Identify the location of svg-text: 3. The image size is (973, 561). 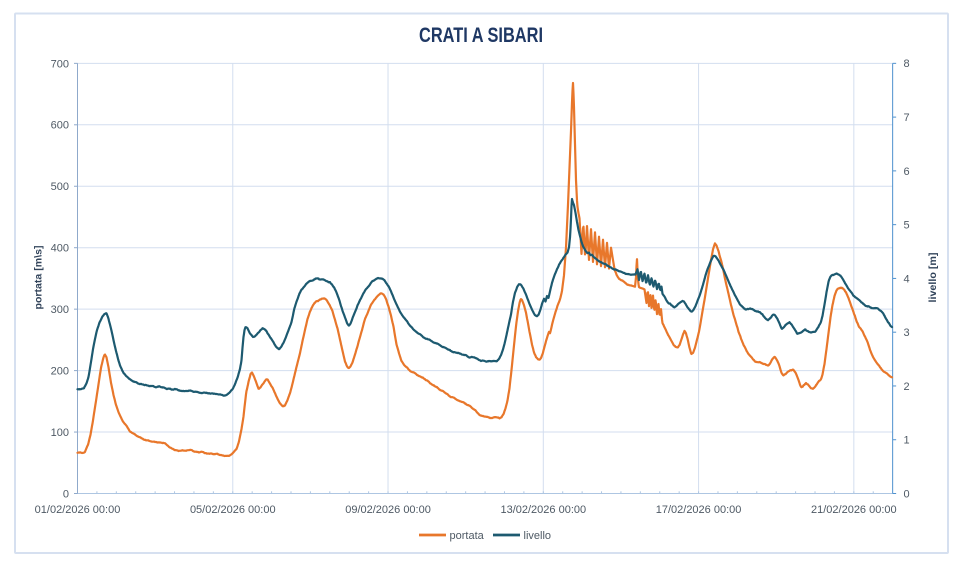
(907, 333).